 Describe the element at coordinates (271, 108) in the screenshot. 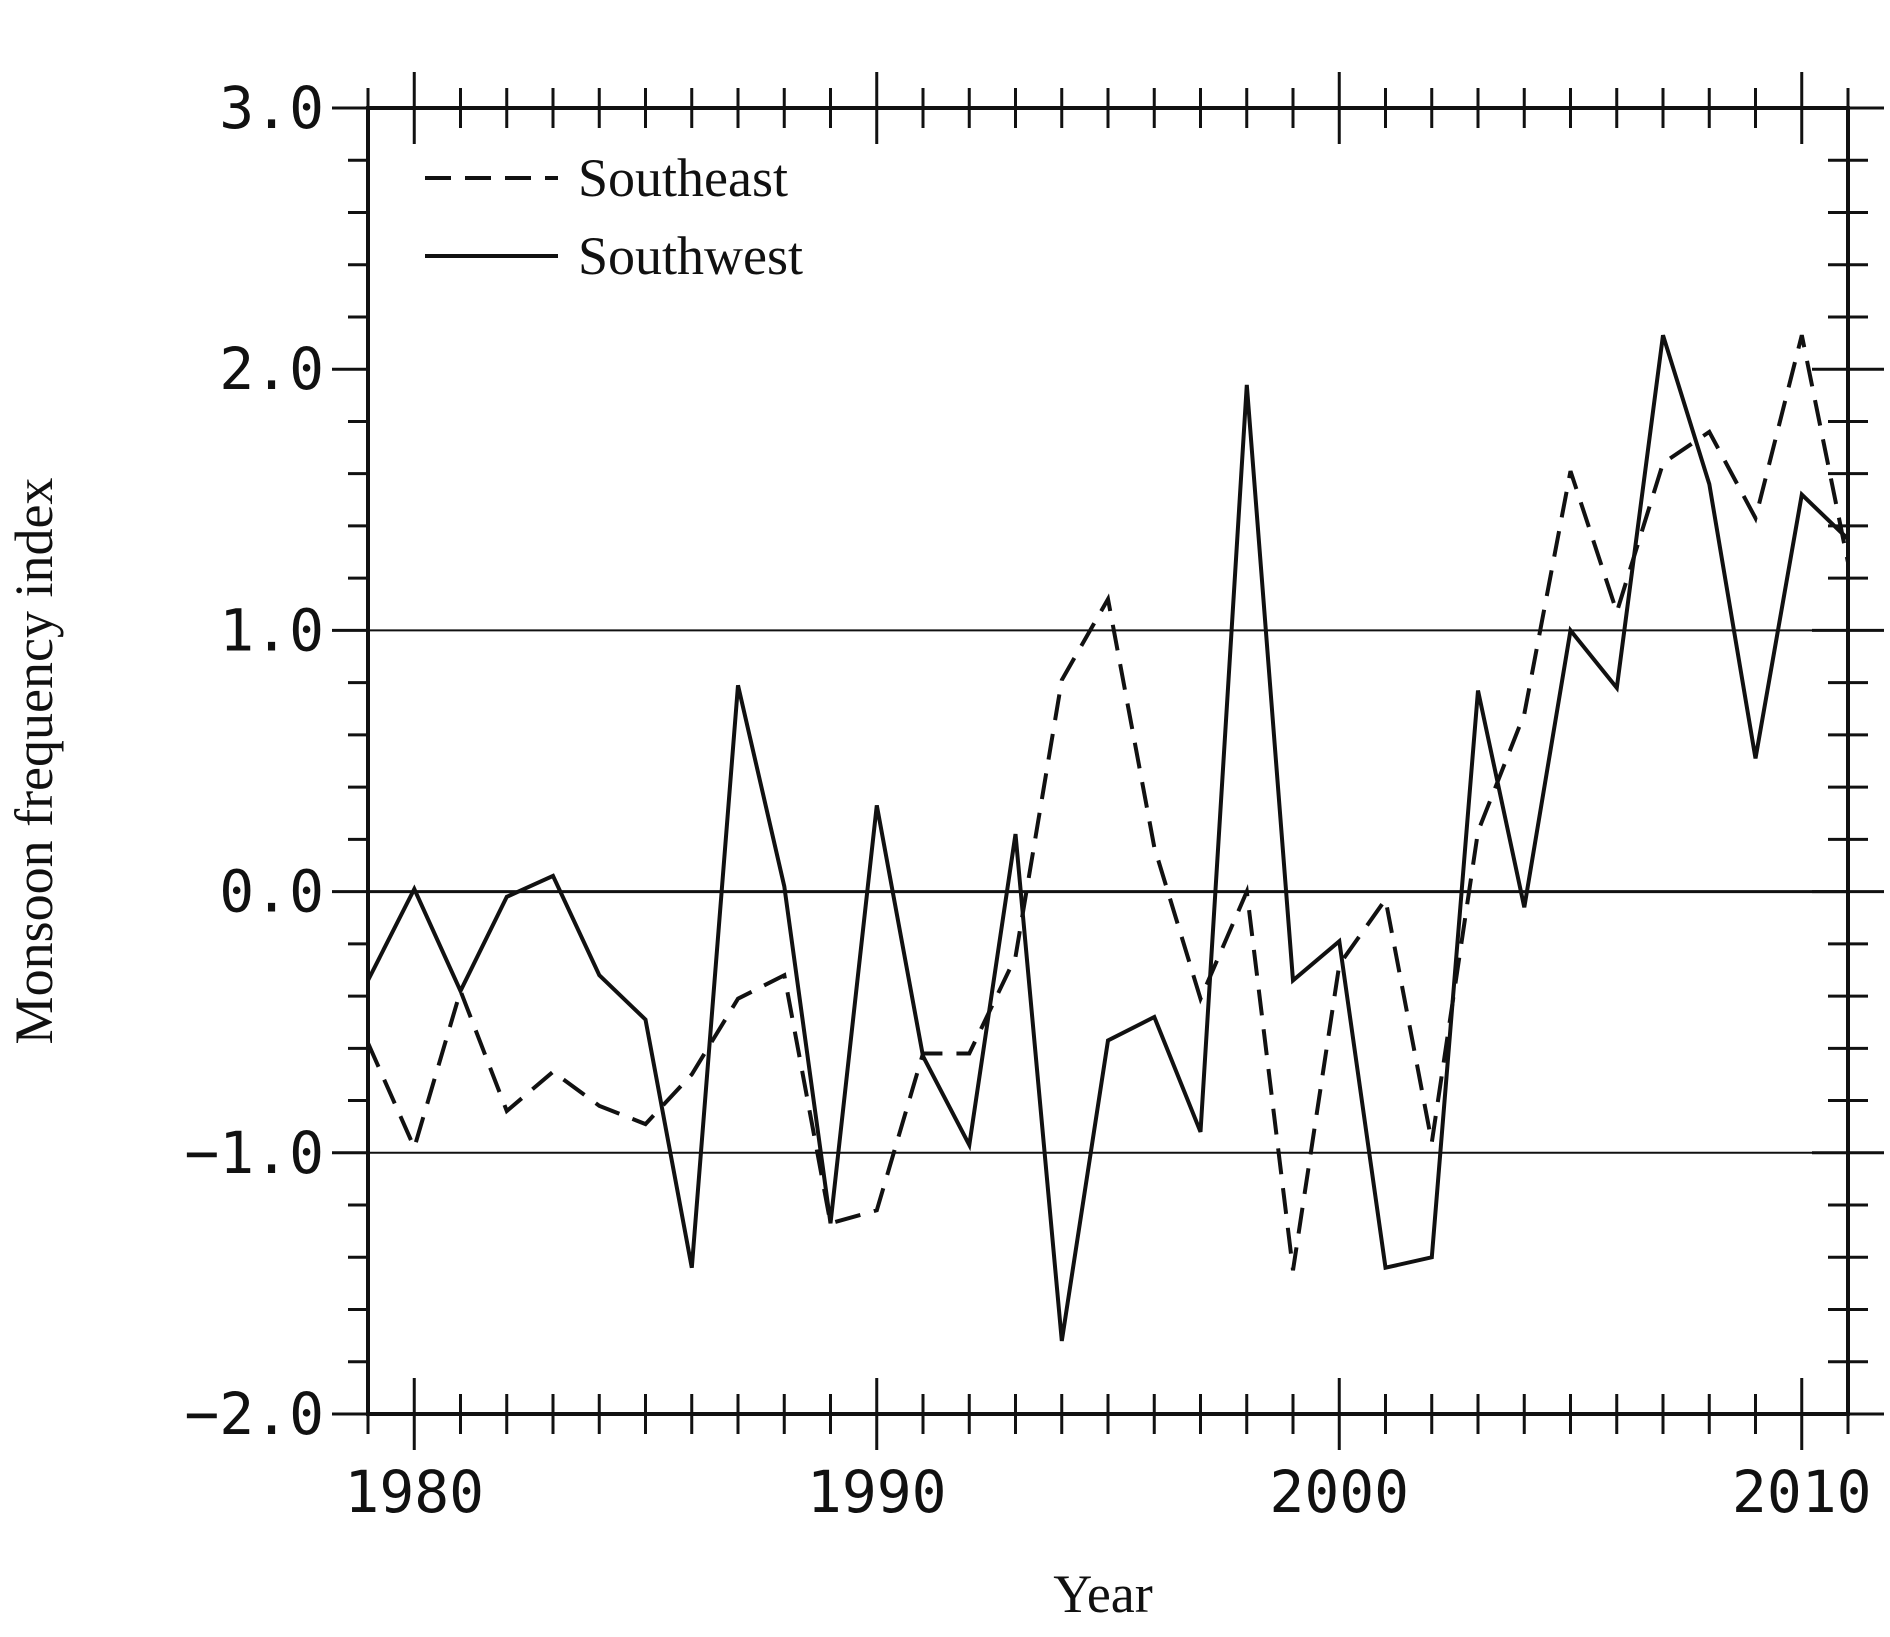

I see `y-tick-label: 3.0` at that location.